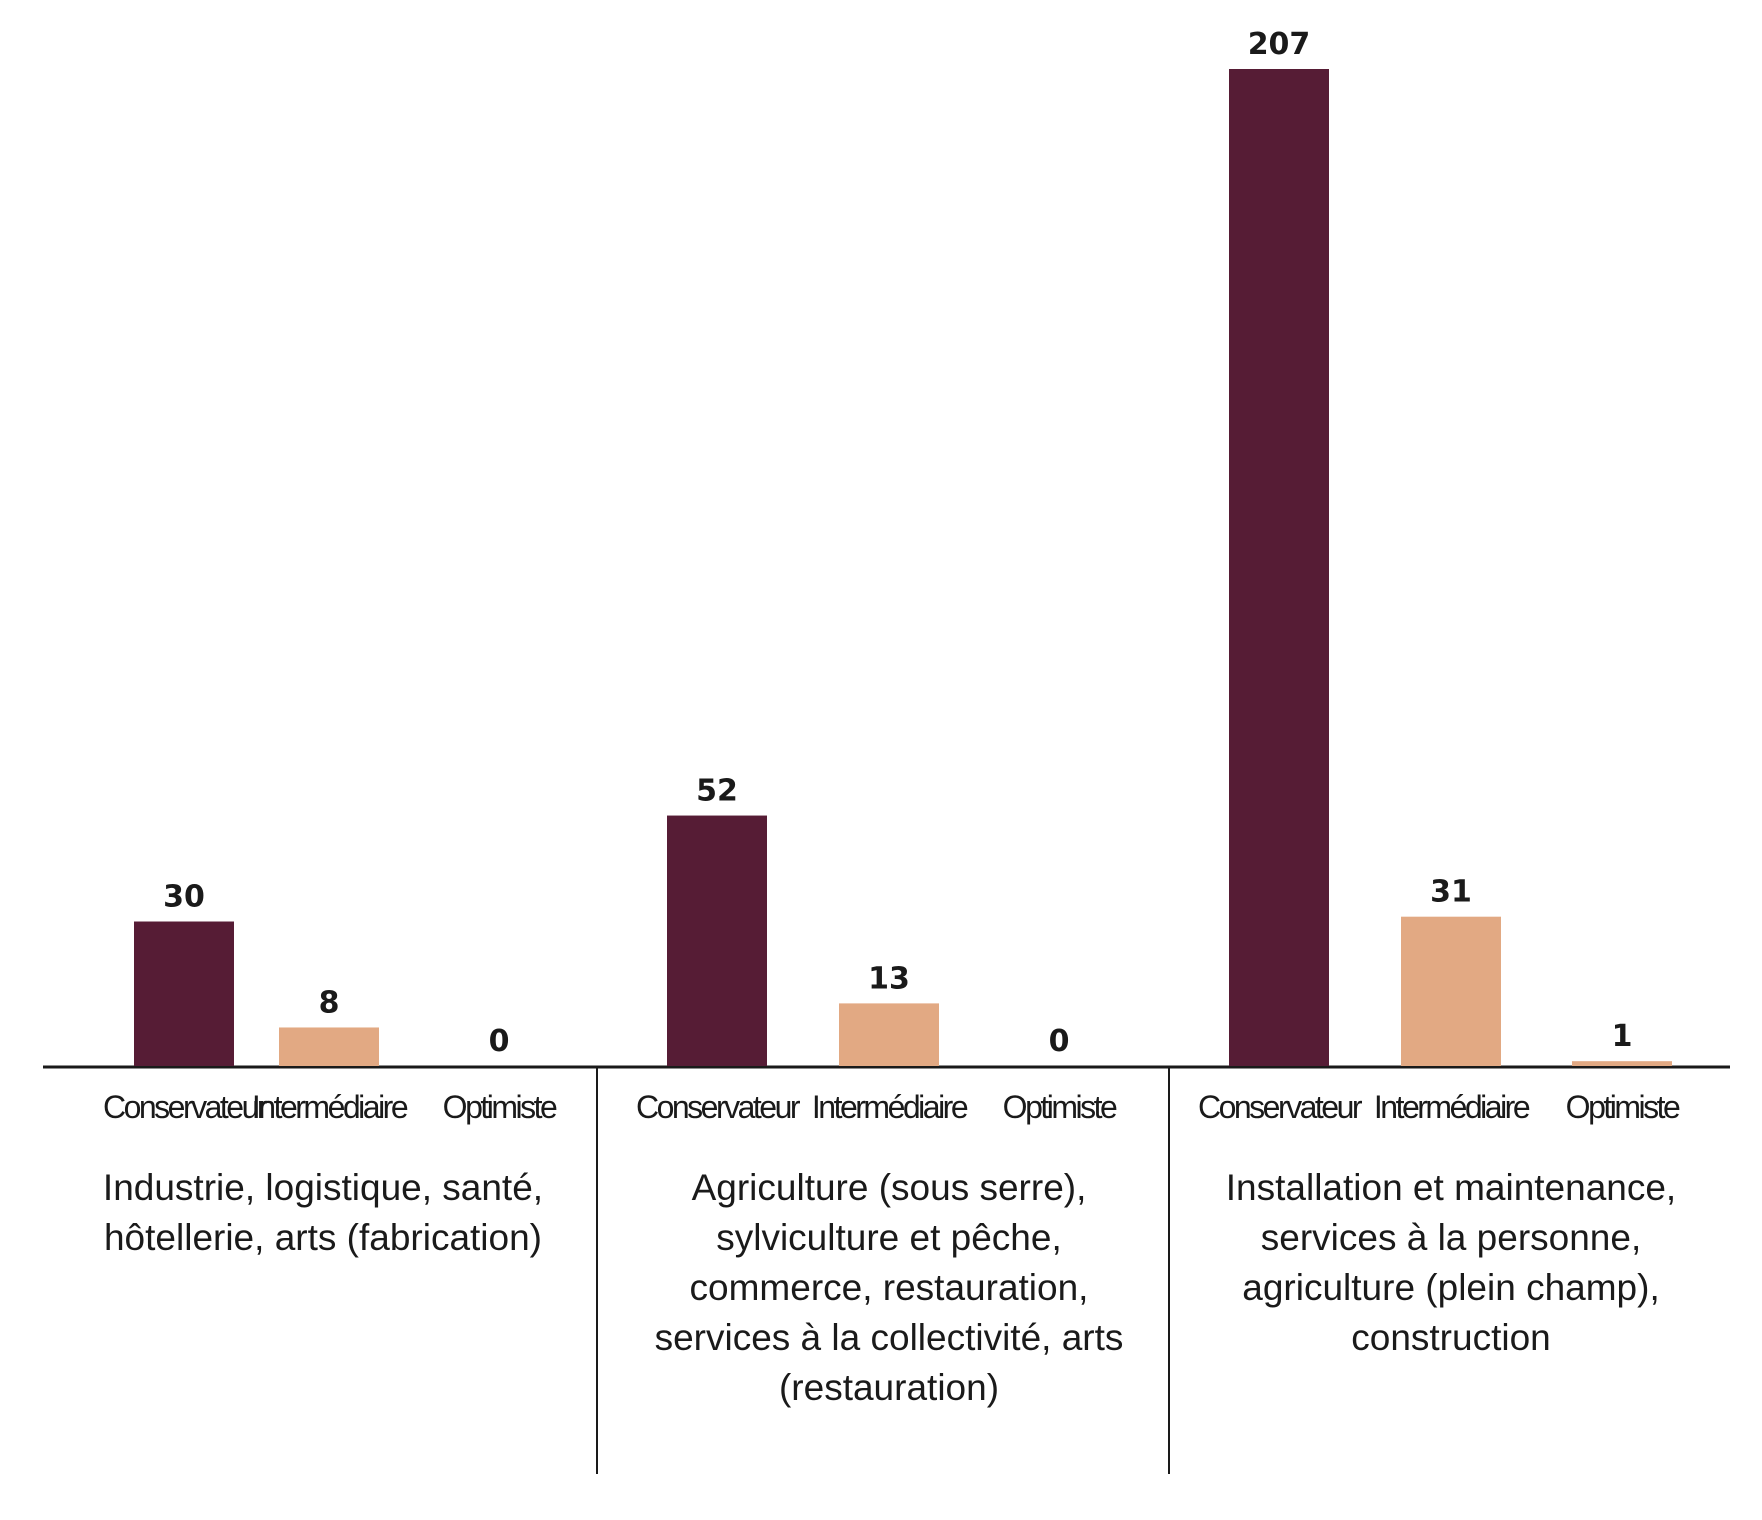  Describe the element at coordinates (889, 1237) in the screenshot. I see `group-label-line: sylviculture et pêche,` at that location.